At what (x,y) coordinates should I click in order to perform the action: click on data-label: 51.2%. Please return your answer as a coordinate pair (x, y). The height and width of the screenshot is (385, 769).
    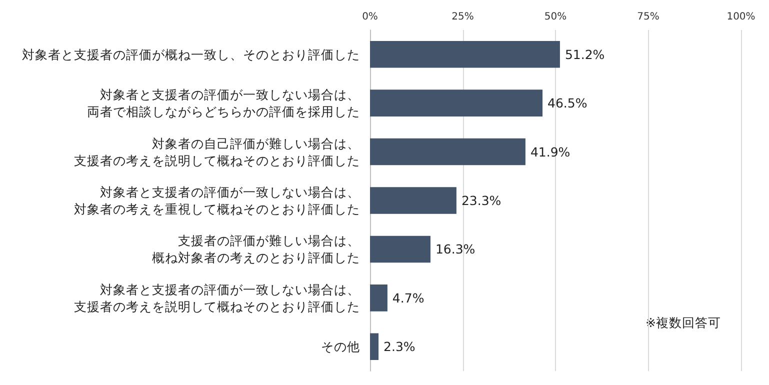
    Looking at the image, I should click on (584, 54).